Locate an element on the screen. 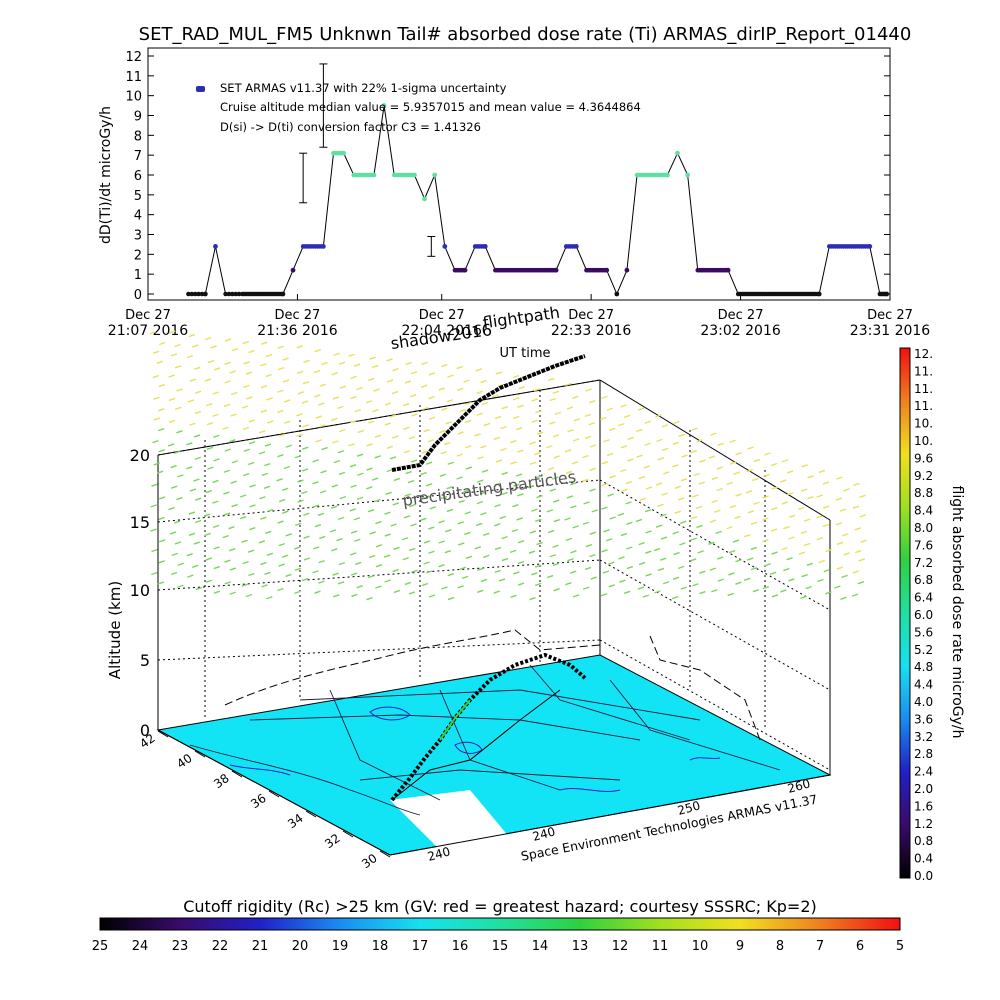 This screenshot has width=1000, height=1000. right-colorbar-tick: 8.4 is located at coordinates (923, 511).